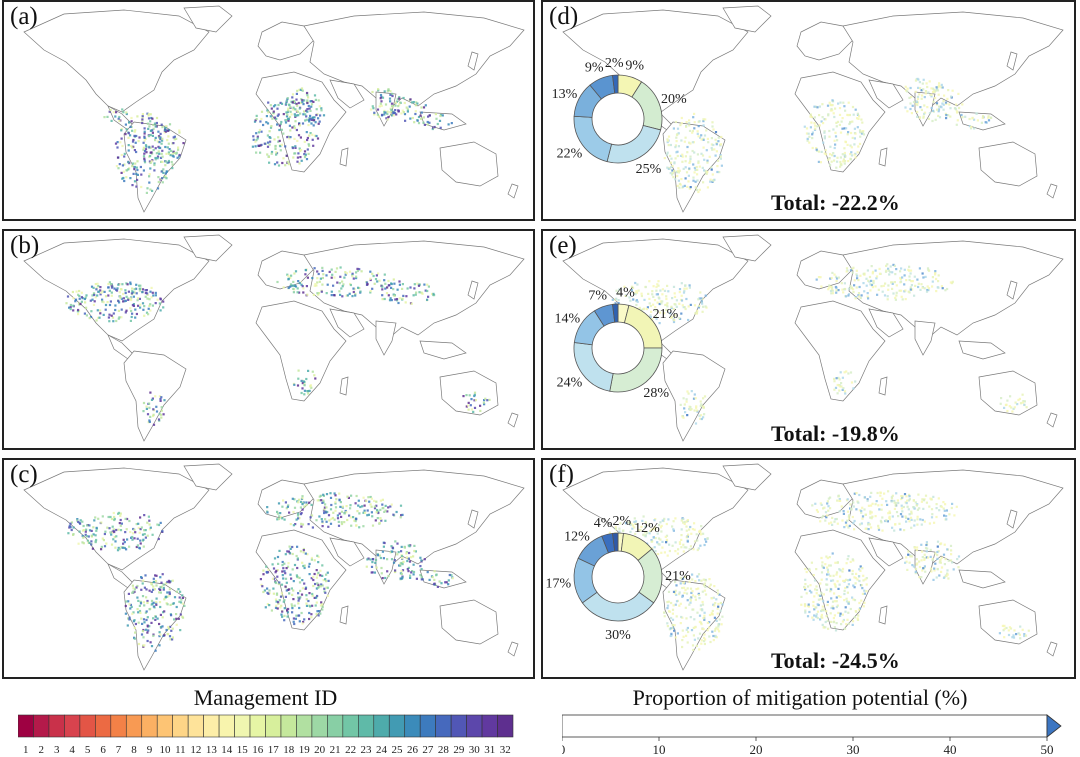  Describe the element at coordinates (335, 750) in the screenshot. I see `legend-left-tick: 21` at that location.